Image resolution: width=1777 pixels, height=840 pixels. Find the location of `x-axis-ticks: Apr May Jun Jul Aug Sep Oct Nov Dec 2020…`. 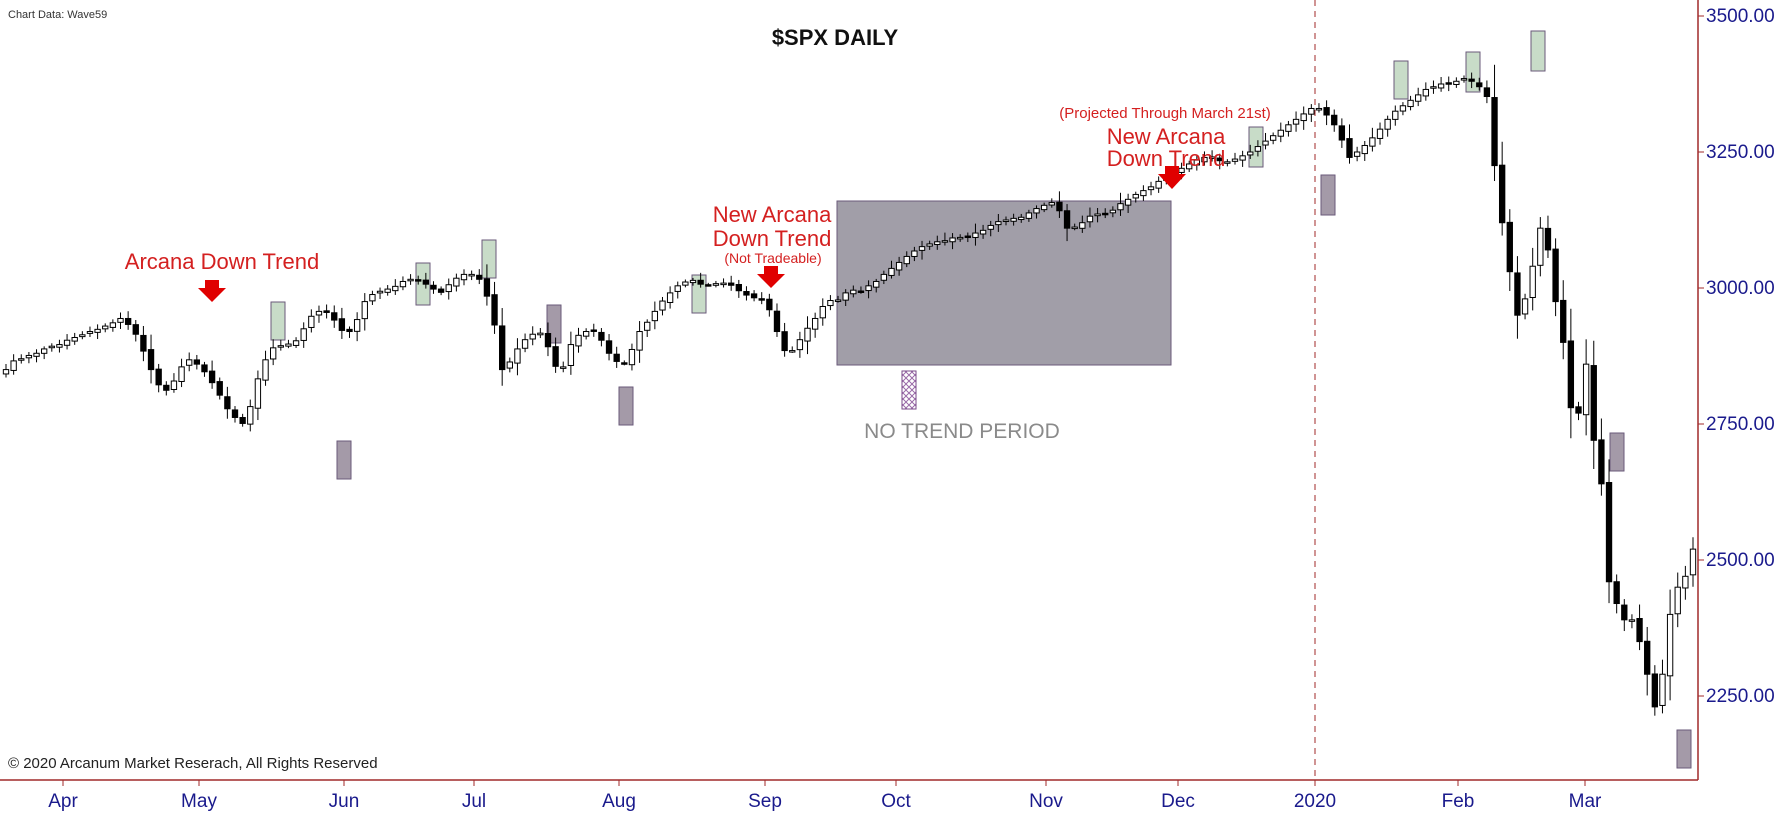

x-axis-ticks: Apr May Jun Jul Aug Sep Oct Nov Dec 2020… is located at coordinates (825, 796).